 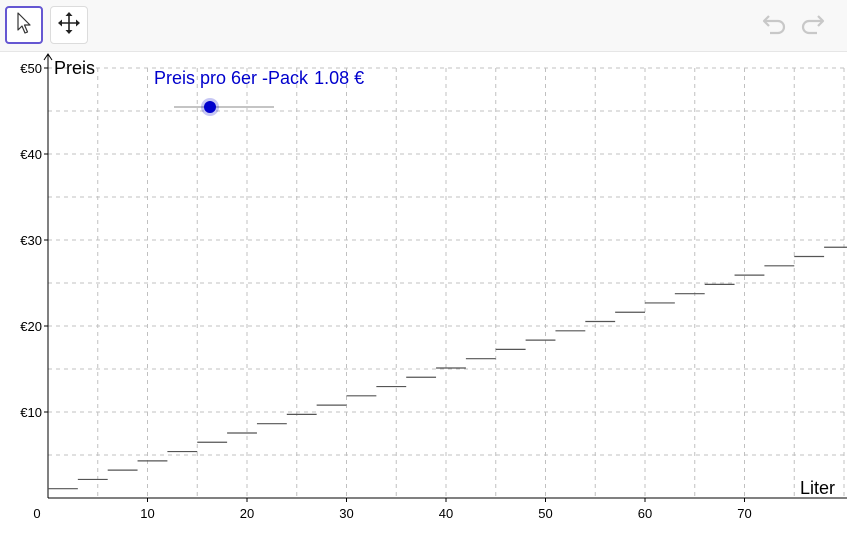 I want to click on y-axis-arrow, so click(x=48, y=57).